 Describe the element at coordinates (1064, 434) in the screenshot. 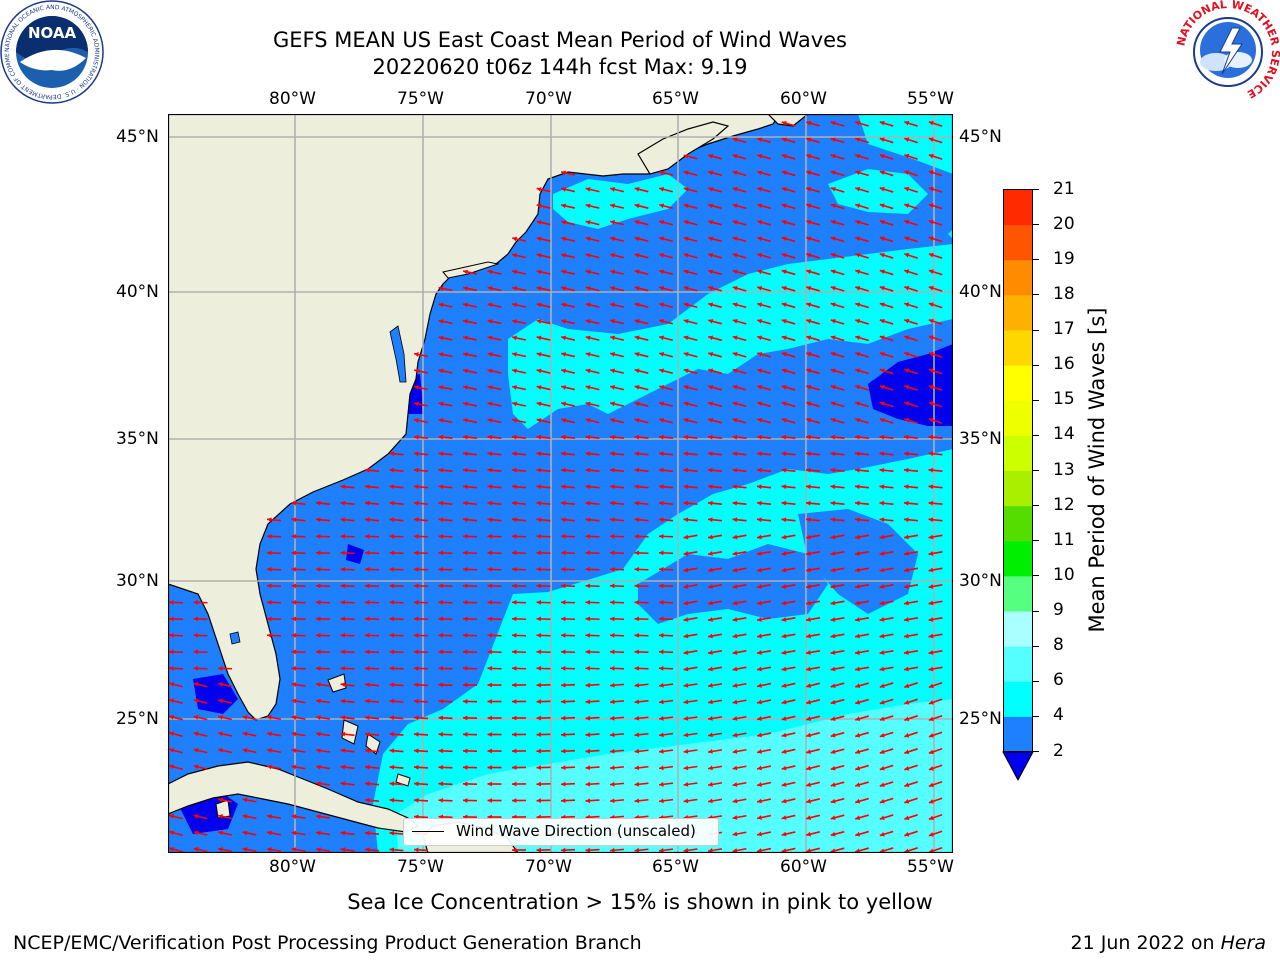

I see `colorbar-tick-label: 14` at that location.